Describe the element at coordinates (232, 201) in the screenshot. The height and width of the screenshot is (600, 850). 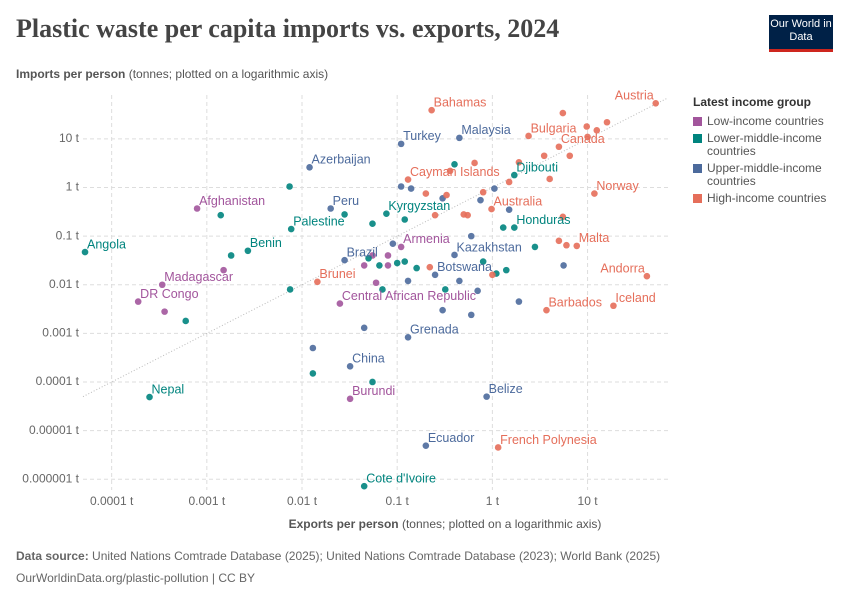
I see `point-label: Afghanistan` at that location.